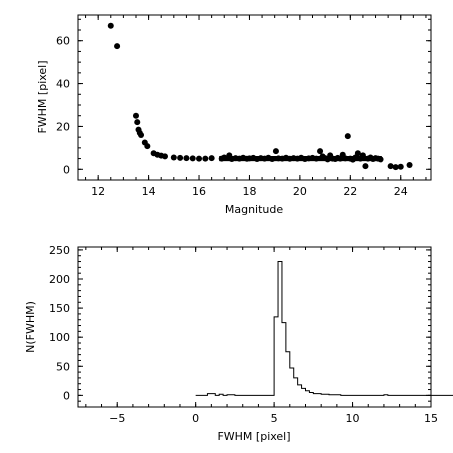 The image size is (453, 453). What do you see at coordinates (431, 418) in the screenshot?
I see `x-tick-label: 15` at bounding box center [431, 418].